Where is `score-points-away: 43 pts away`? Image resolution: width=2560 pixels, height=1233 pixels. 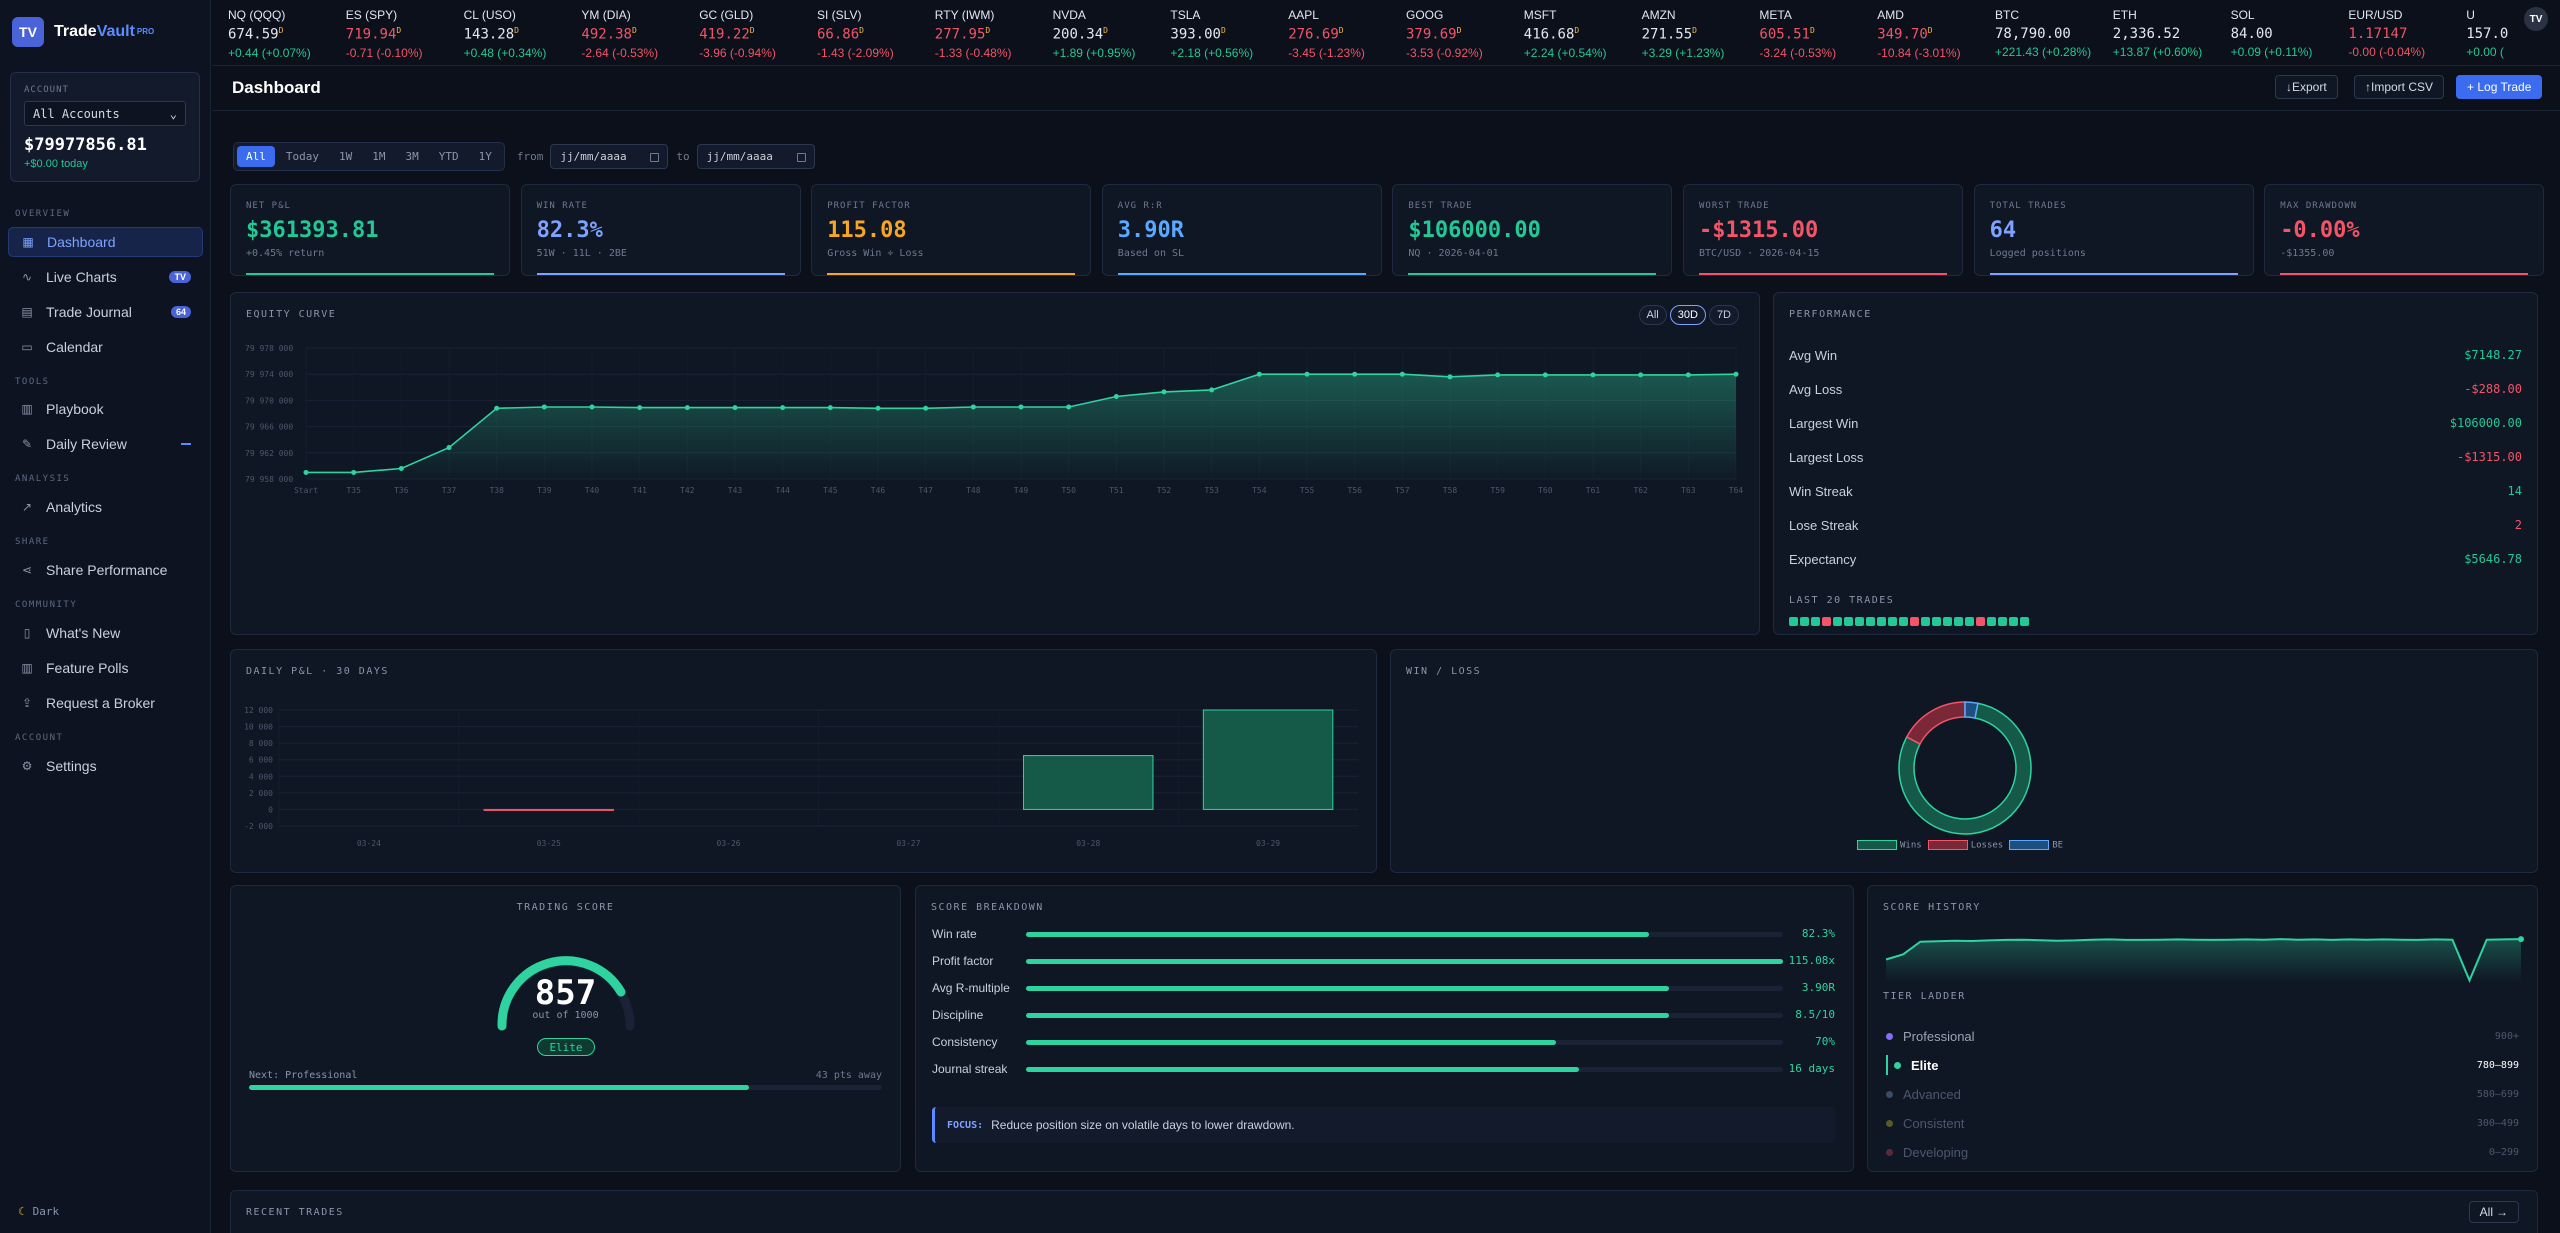 score-points-away: 43 pts away is located at coordinates (848, 1075).